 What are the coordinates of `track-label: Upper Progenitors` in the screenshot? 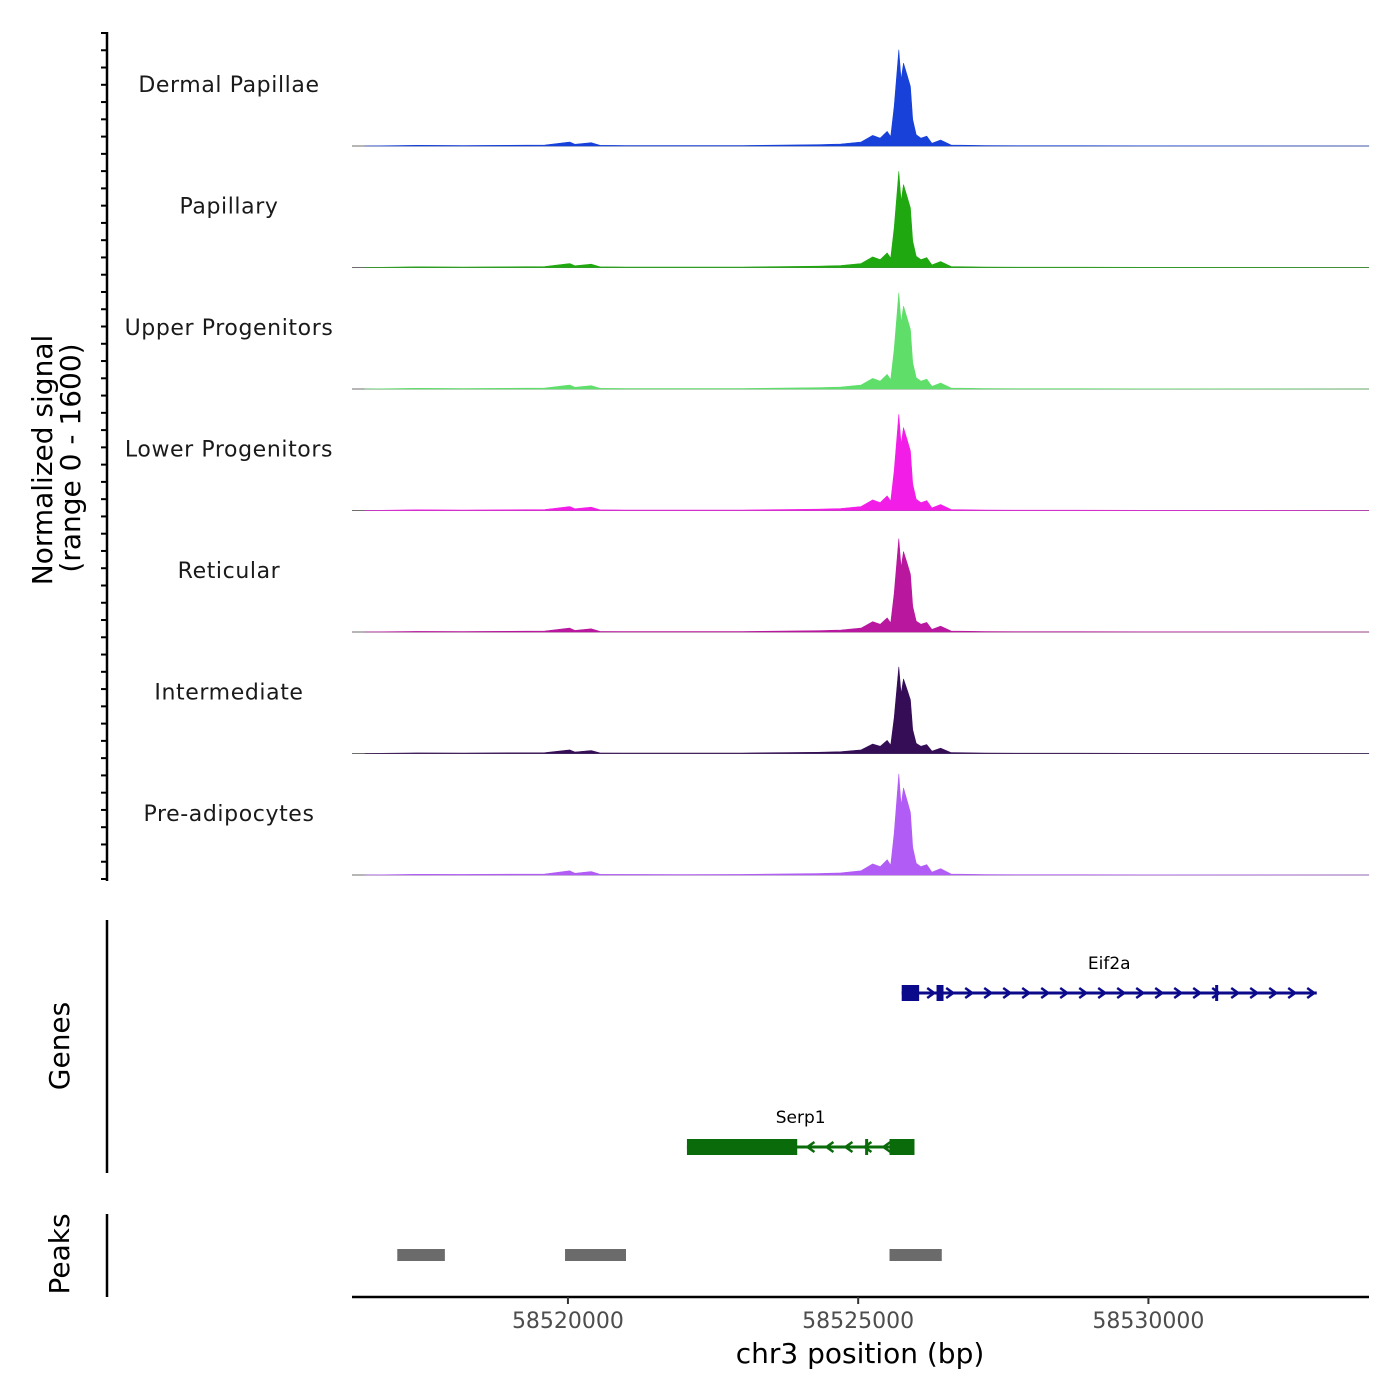 It's located at (229, 328).